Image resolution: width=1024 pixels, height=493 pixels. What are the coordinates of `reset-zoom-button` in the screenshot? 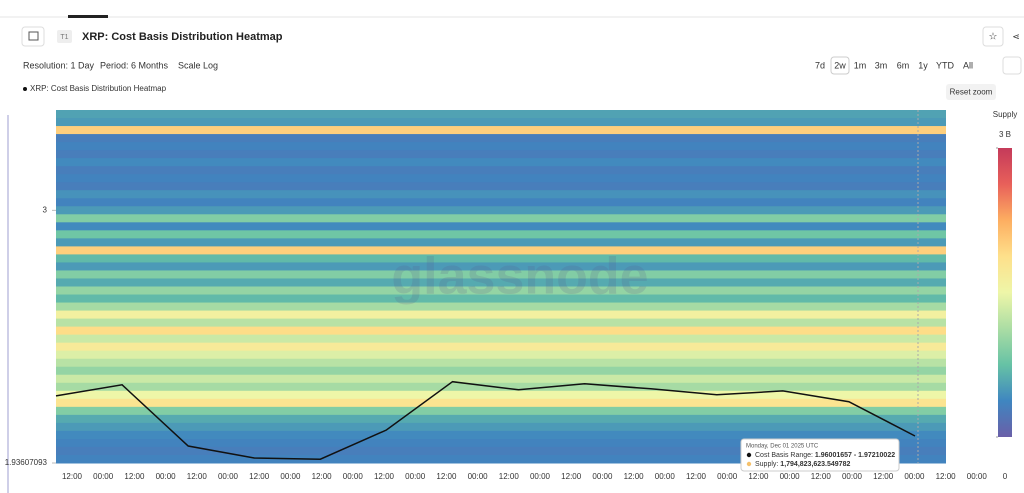 It's located at (971, 92).